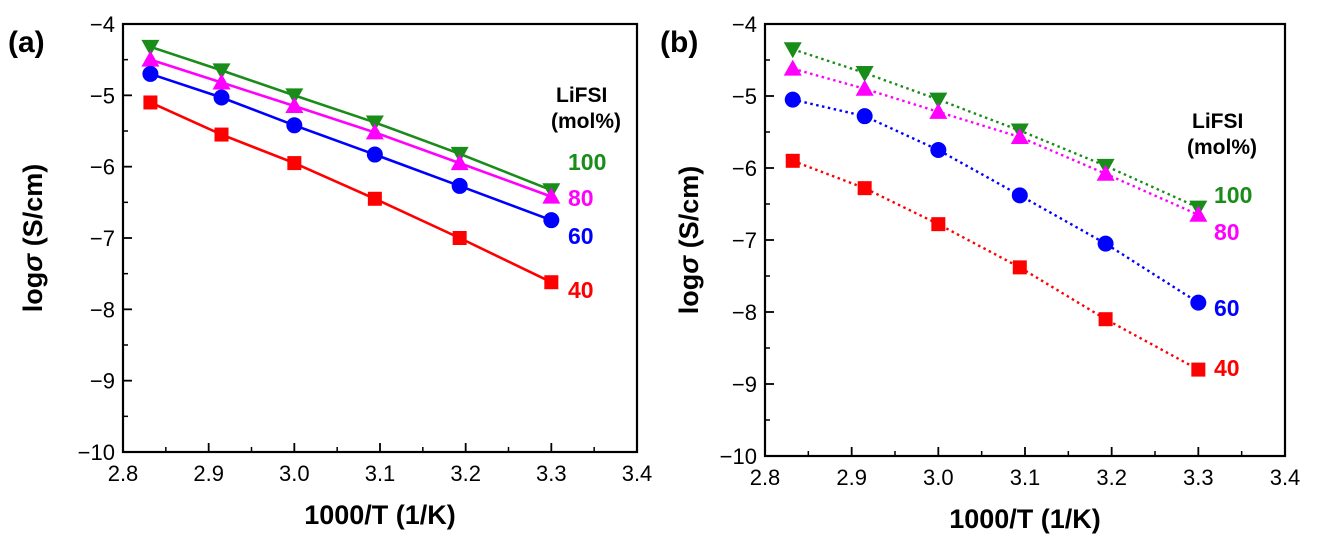 This screenshot has height=552, width=1320. What do you see at coordinates (637, 473) in the screenshot?
I see `pa-x-tick-label: 3.4` at bounding box center [637, 473].